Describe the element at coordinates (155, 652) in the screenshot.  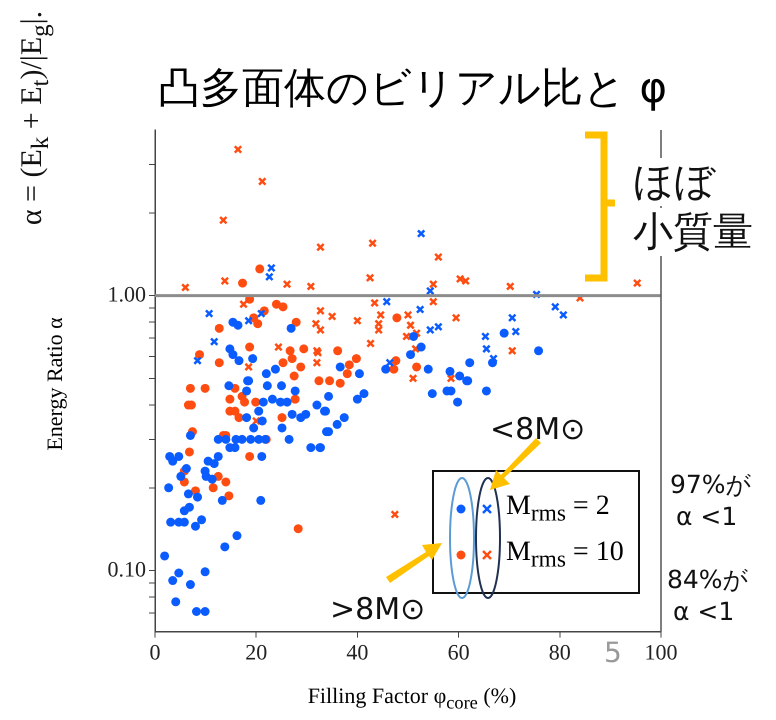
I see `x-tick-label: 0` at that location.